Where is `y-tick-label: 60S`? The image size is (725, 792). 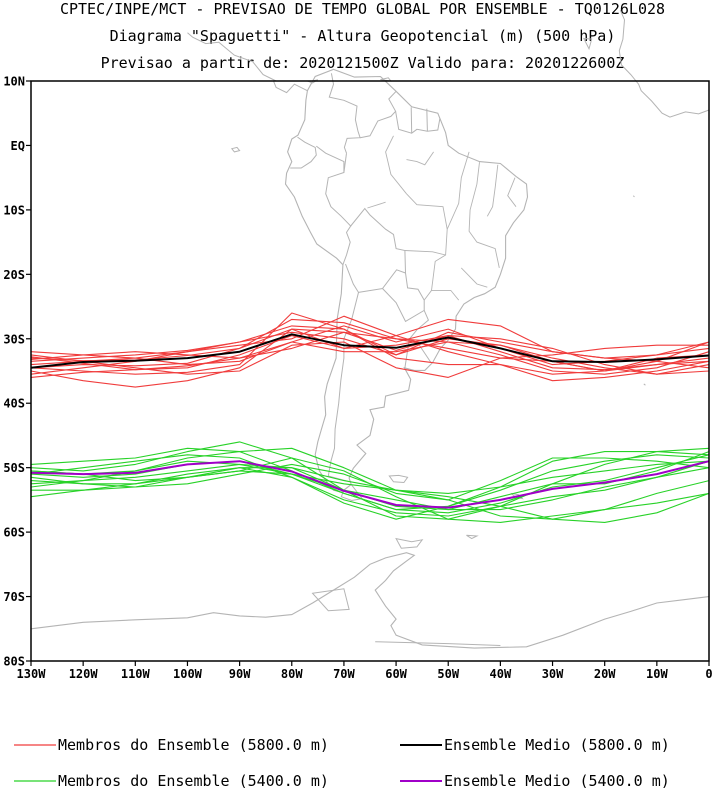 y-tick-label: 60S is located at coordinates (14, 533).